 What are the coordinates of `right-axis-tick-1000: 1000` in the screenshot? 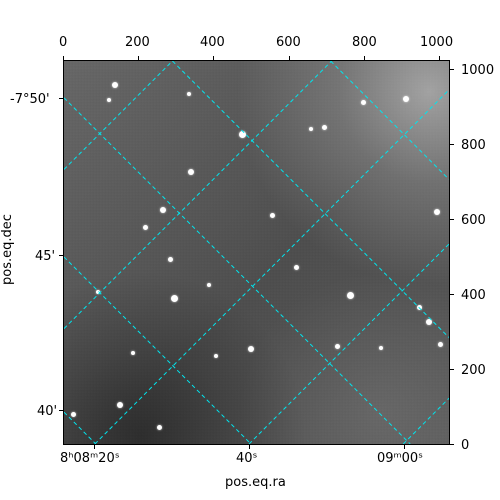 It's located at (478, 70).